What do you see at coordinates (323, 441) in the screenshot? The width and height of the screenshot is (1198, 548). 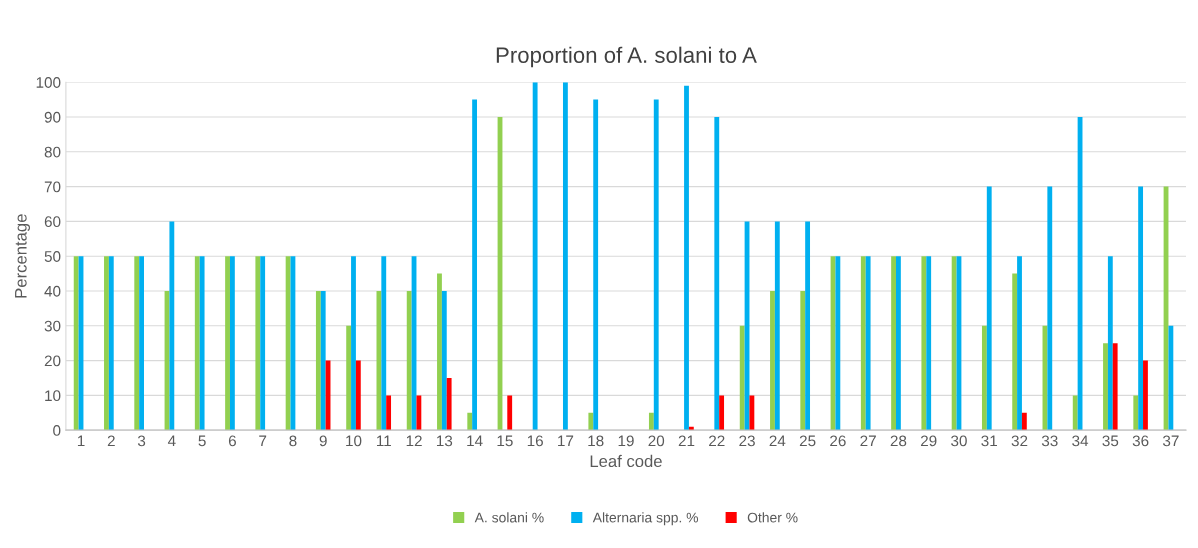 I see `x-tick-label: 9` at bounding box center [323, 441].